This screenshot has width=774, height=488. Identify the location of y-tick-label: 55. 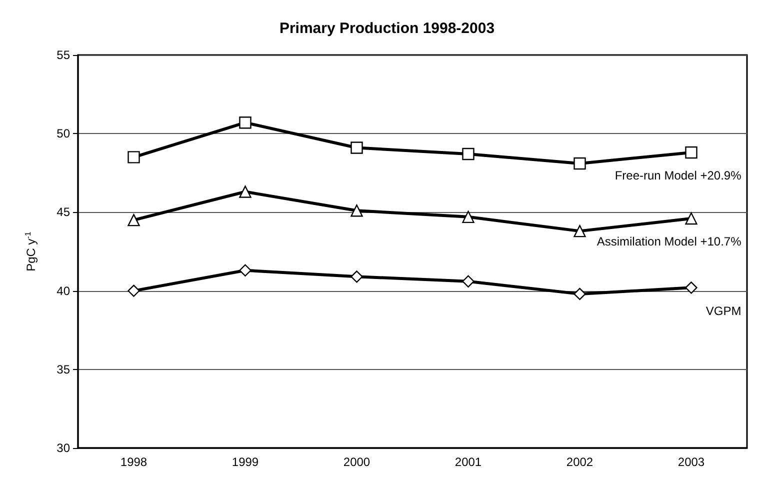
(63, 55).